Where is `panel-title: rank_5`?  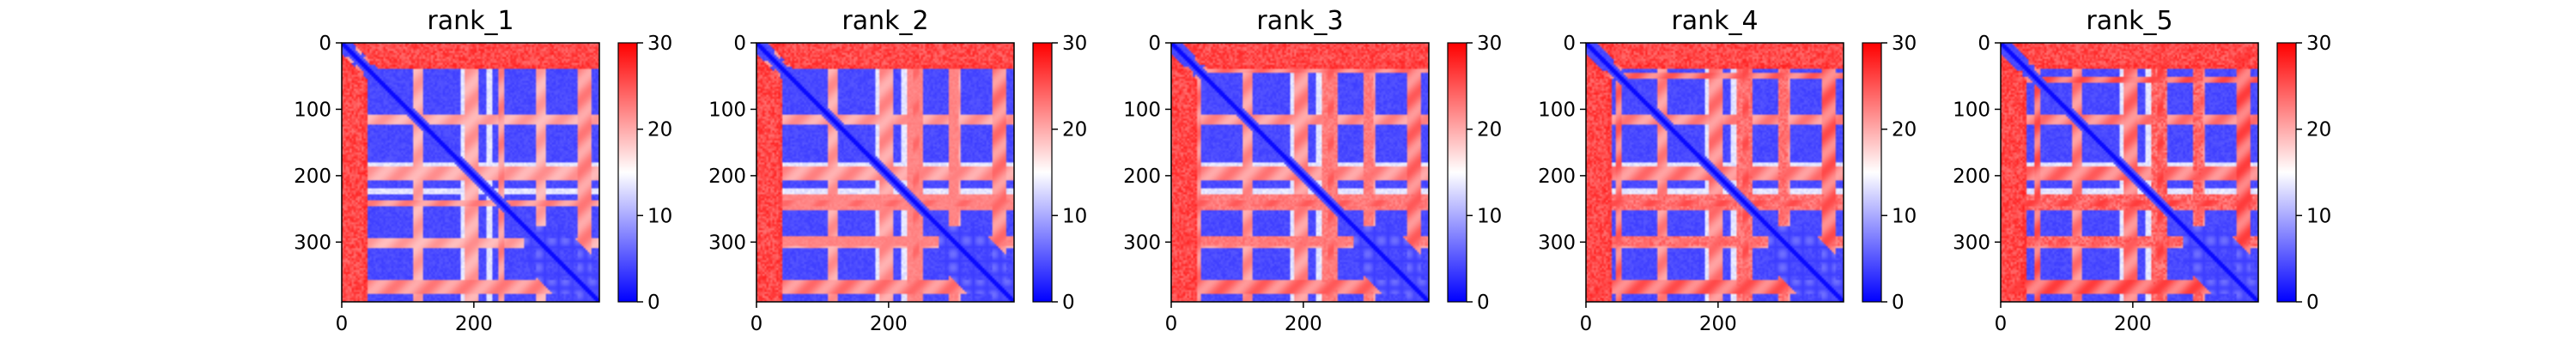 panel-title: rank_5 is located at coordinates (2129, 21).